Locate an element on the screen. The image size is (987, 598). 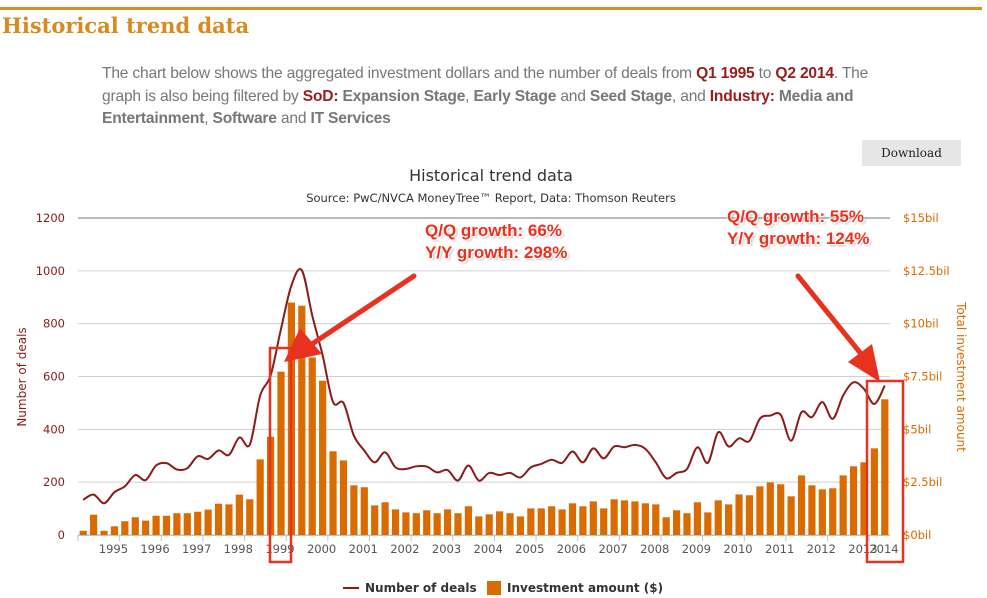
intro-text: to is located at coordinates (765, 73).